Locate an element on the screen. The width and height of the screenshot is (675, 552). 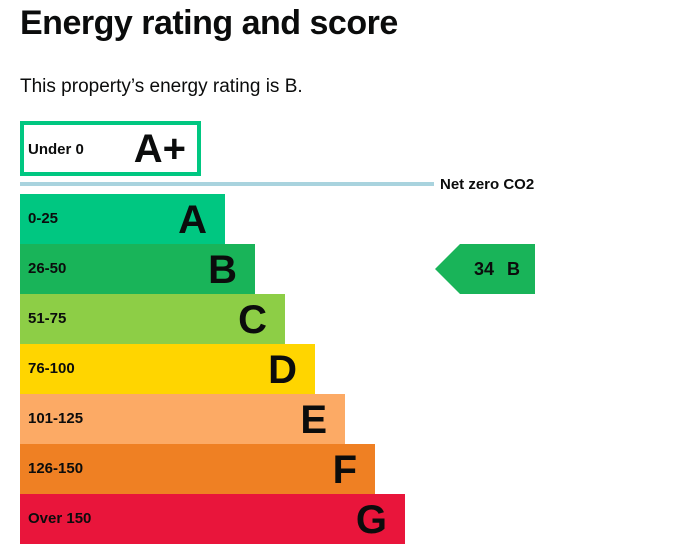
rating-summary: This property’s energy rating is B. is located at coordinates (161, 87).